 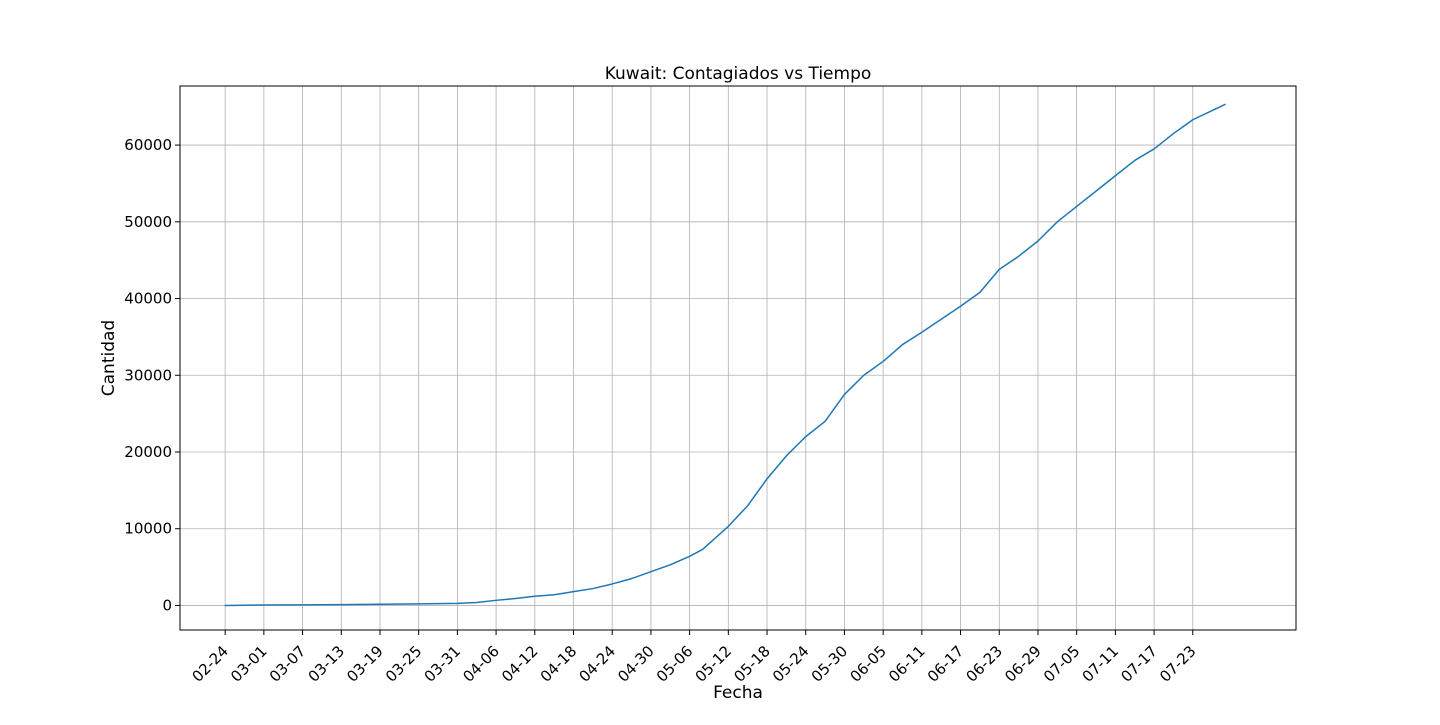 I want to click on y-tick-label: 30000, so click(x=148, y=375).